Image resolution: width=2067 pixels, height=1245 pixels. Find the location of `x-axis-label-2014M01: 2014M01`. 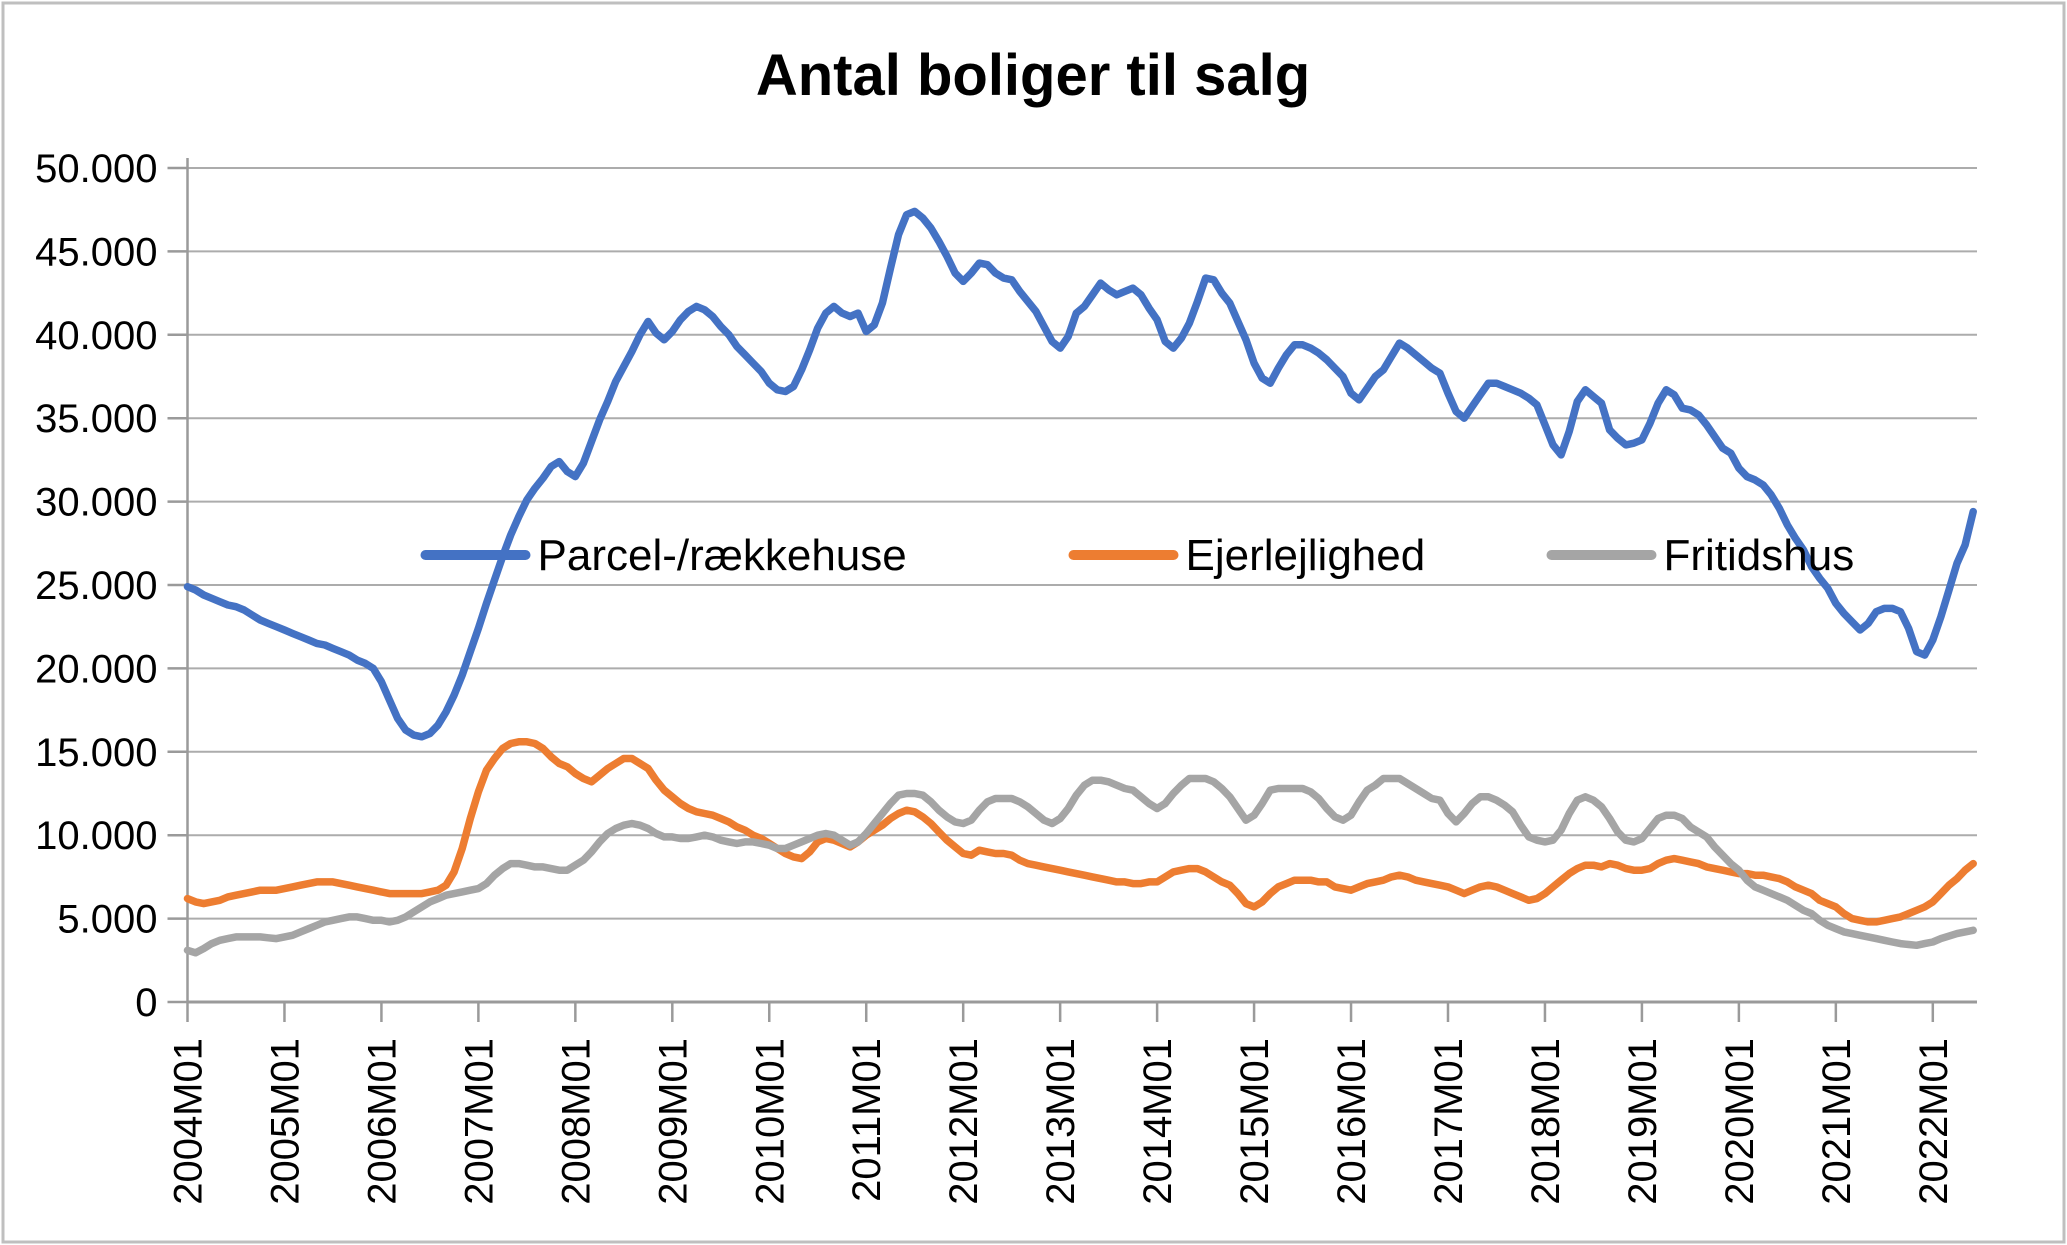

x-axis-label-2014M01: 2014M01 is located at coordinates (1158, 1121).